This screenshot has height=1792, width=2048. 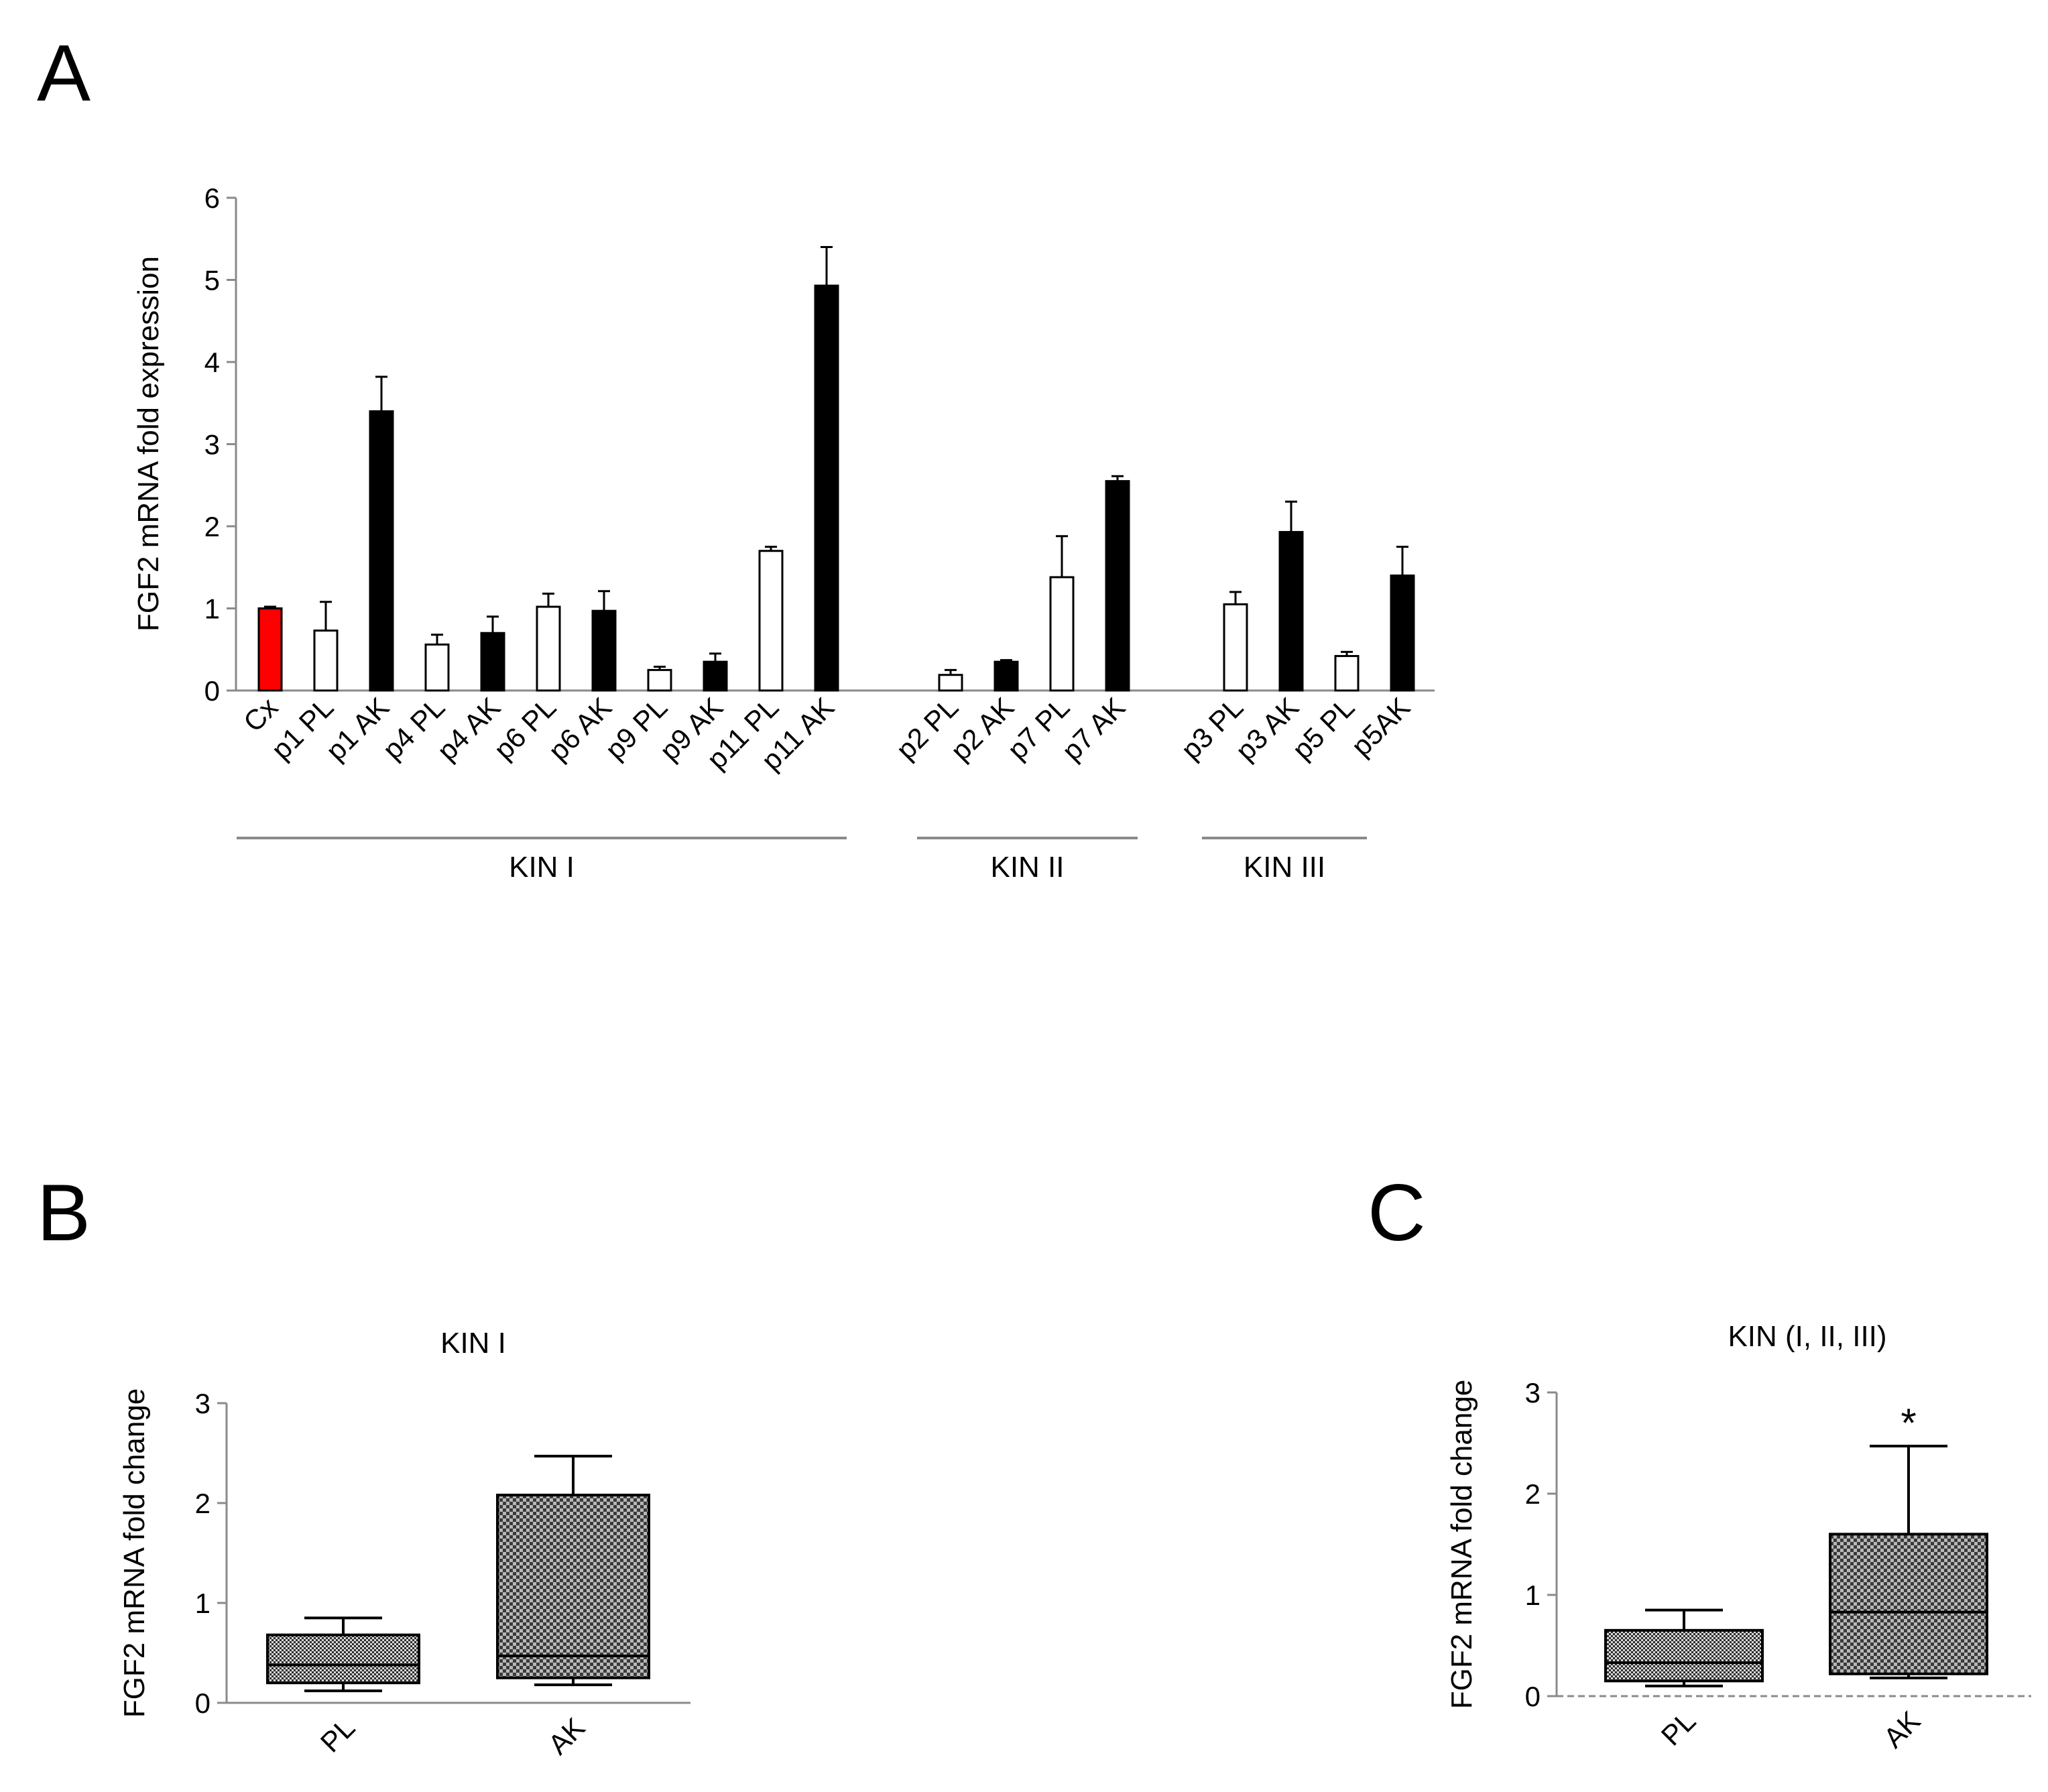 What do you see at coordinates (525, 728) in the screenshot?
I see `category-label: p6 PL` at bounding box center [525, 728].